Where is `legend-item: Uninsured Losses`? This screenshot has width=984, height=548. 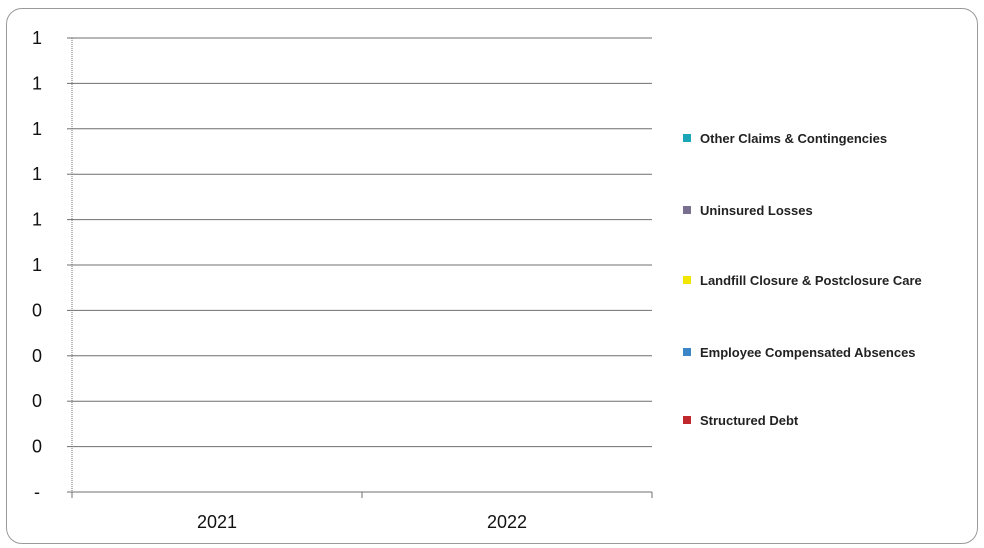 legend-item: Uninsured Losses is located at coordinates (748, 210).